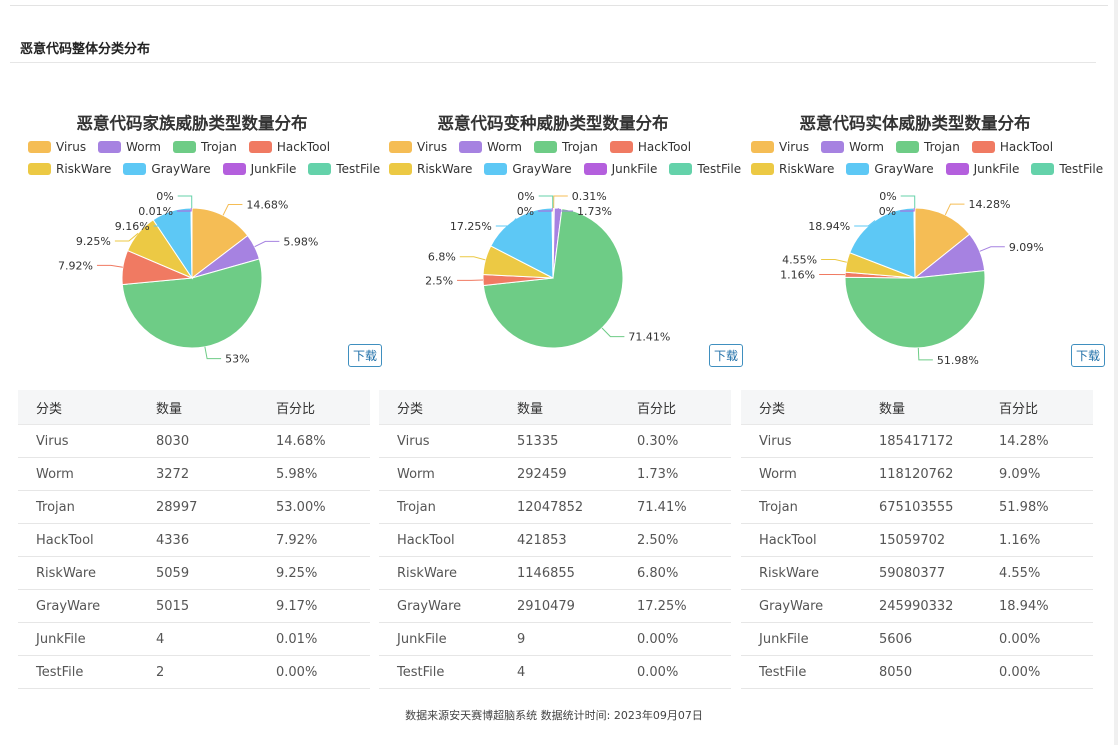 Image resolution: width=1118 pixels, height=745 pixels. I want to click on cell-percent: 0.00%, so click(1037, 639).